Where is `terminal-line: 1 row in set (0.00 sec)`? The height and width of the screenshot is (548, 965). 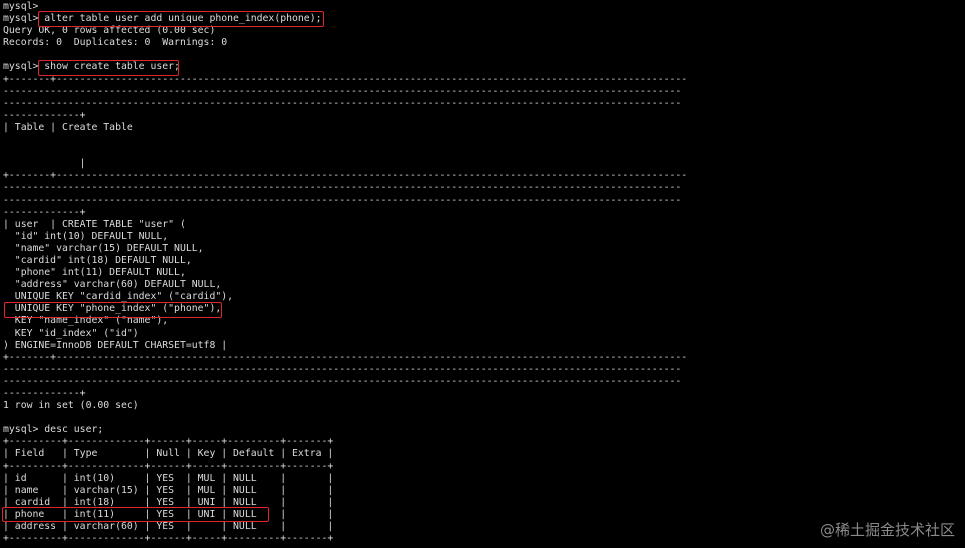 terminal-line: 1 row in set (0.00 sec) is located at coordinates (71, 406).